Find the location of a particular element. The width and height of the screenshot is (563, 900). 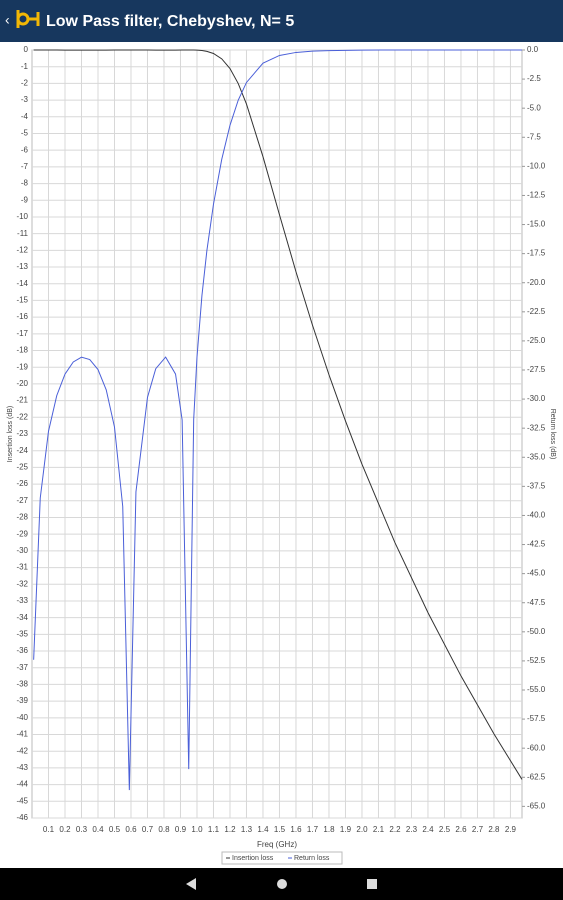

y-tick-label: -41 is located at coordinates (22, 734).